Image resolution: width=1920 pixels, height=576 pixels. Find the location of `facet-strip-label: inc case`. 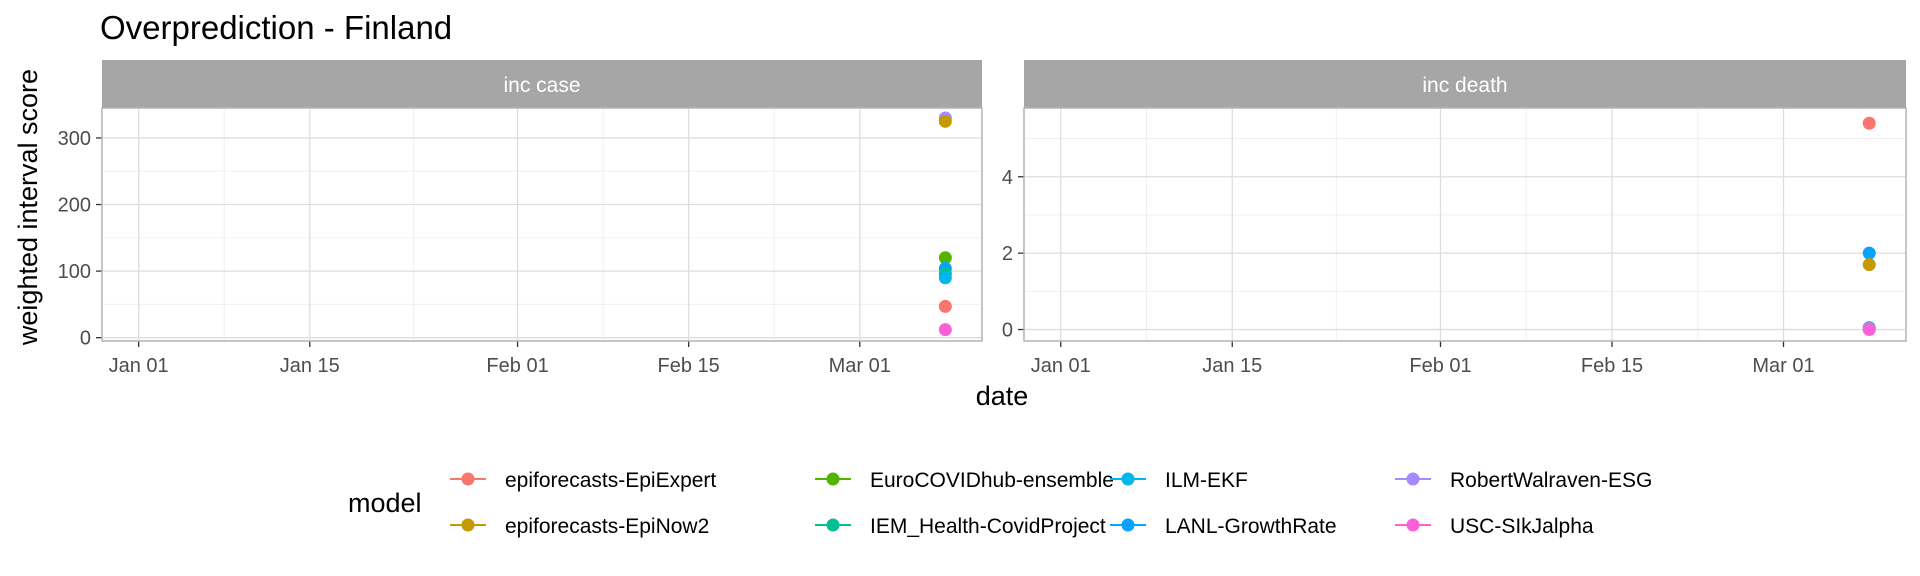

facet-strip-label: inc case is located at coordinates (541, 85).